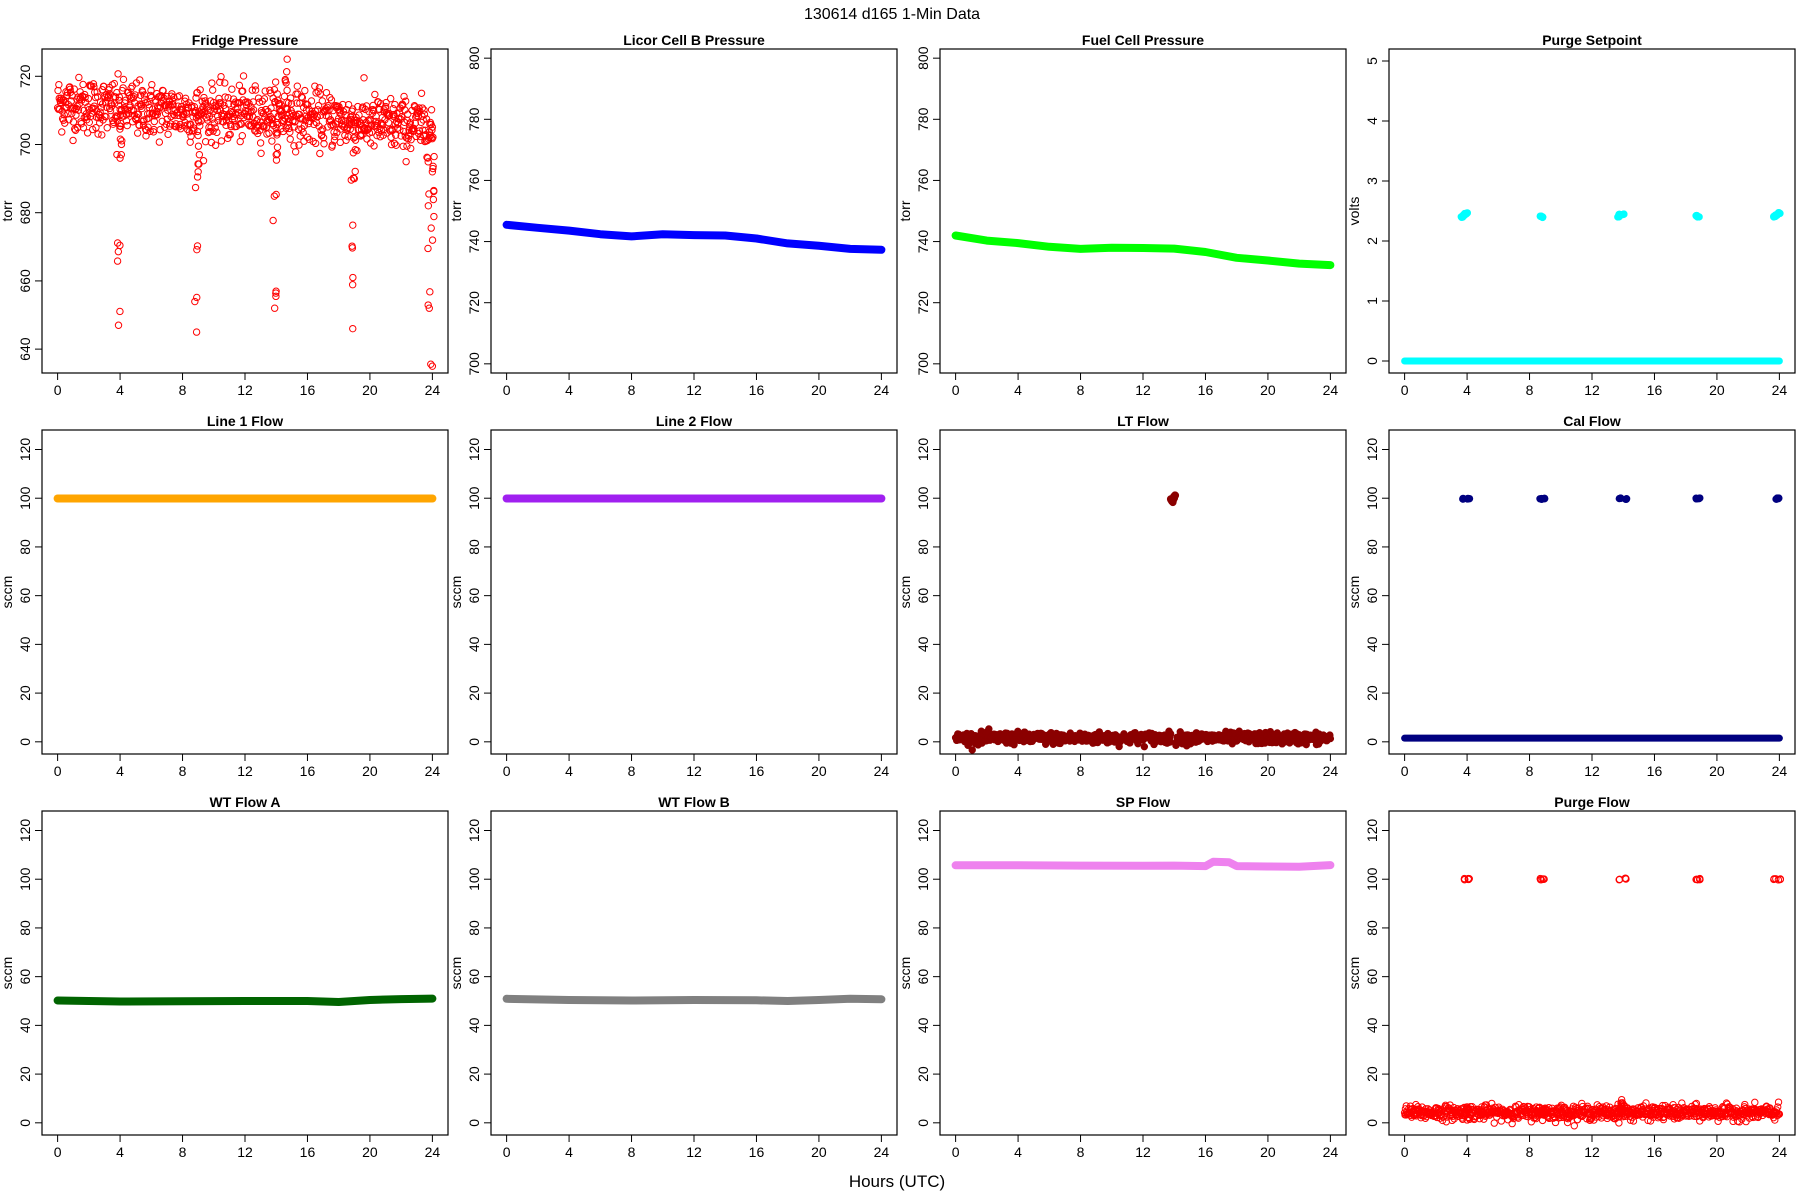 Image resolution: width=1800 pixels, height=1200 pixels. I want to click on y-tick-label: 100, so click(923, 498).